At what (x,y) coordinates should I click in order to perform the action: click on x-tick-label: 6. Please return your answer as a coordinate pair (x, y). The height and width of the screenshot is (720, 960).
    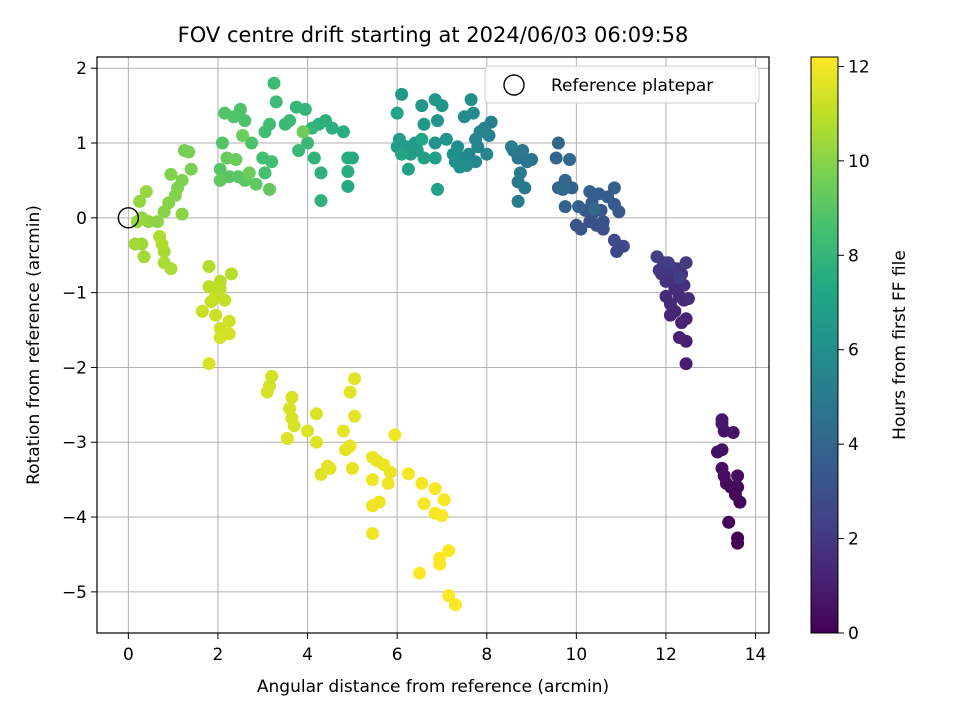
    Looking at the image, I should click on (397, 655).